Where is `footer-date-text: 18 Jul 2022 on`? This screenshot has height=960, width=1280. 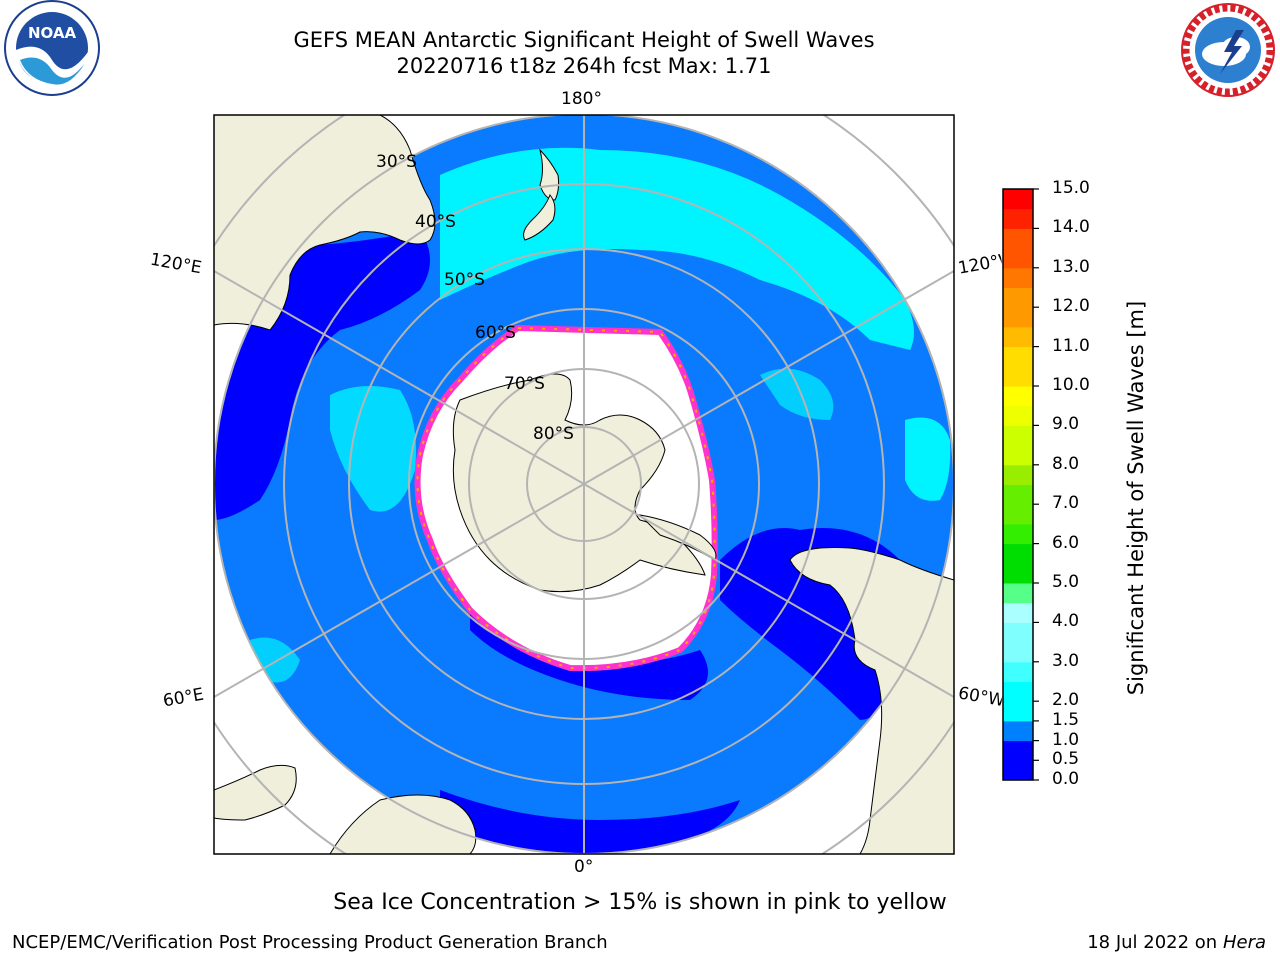
footer-date-text: 18 Jul 2022 on is located at coordinates (1155, 942).